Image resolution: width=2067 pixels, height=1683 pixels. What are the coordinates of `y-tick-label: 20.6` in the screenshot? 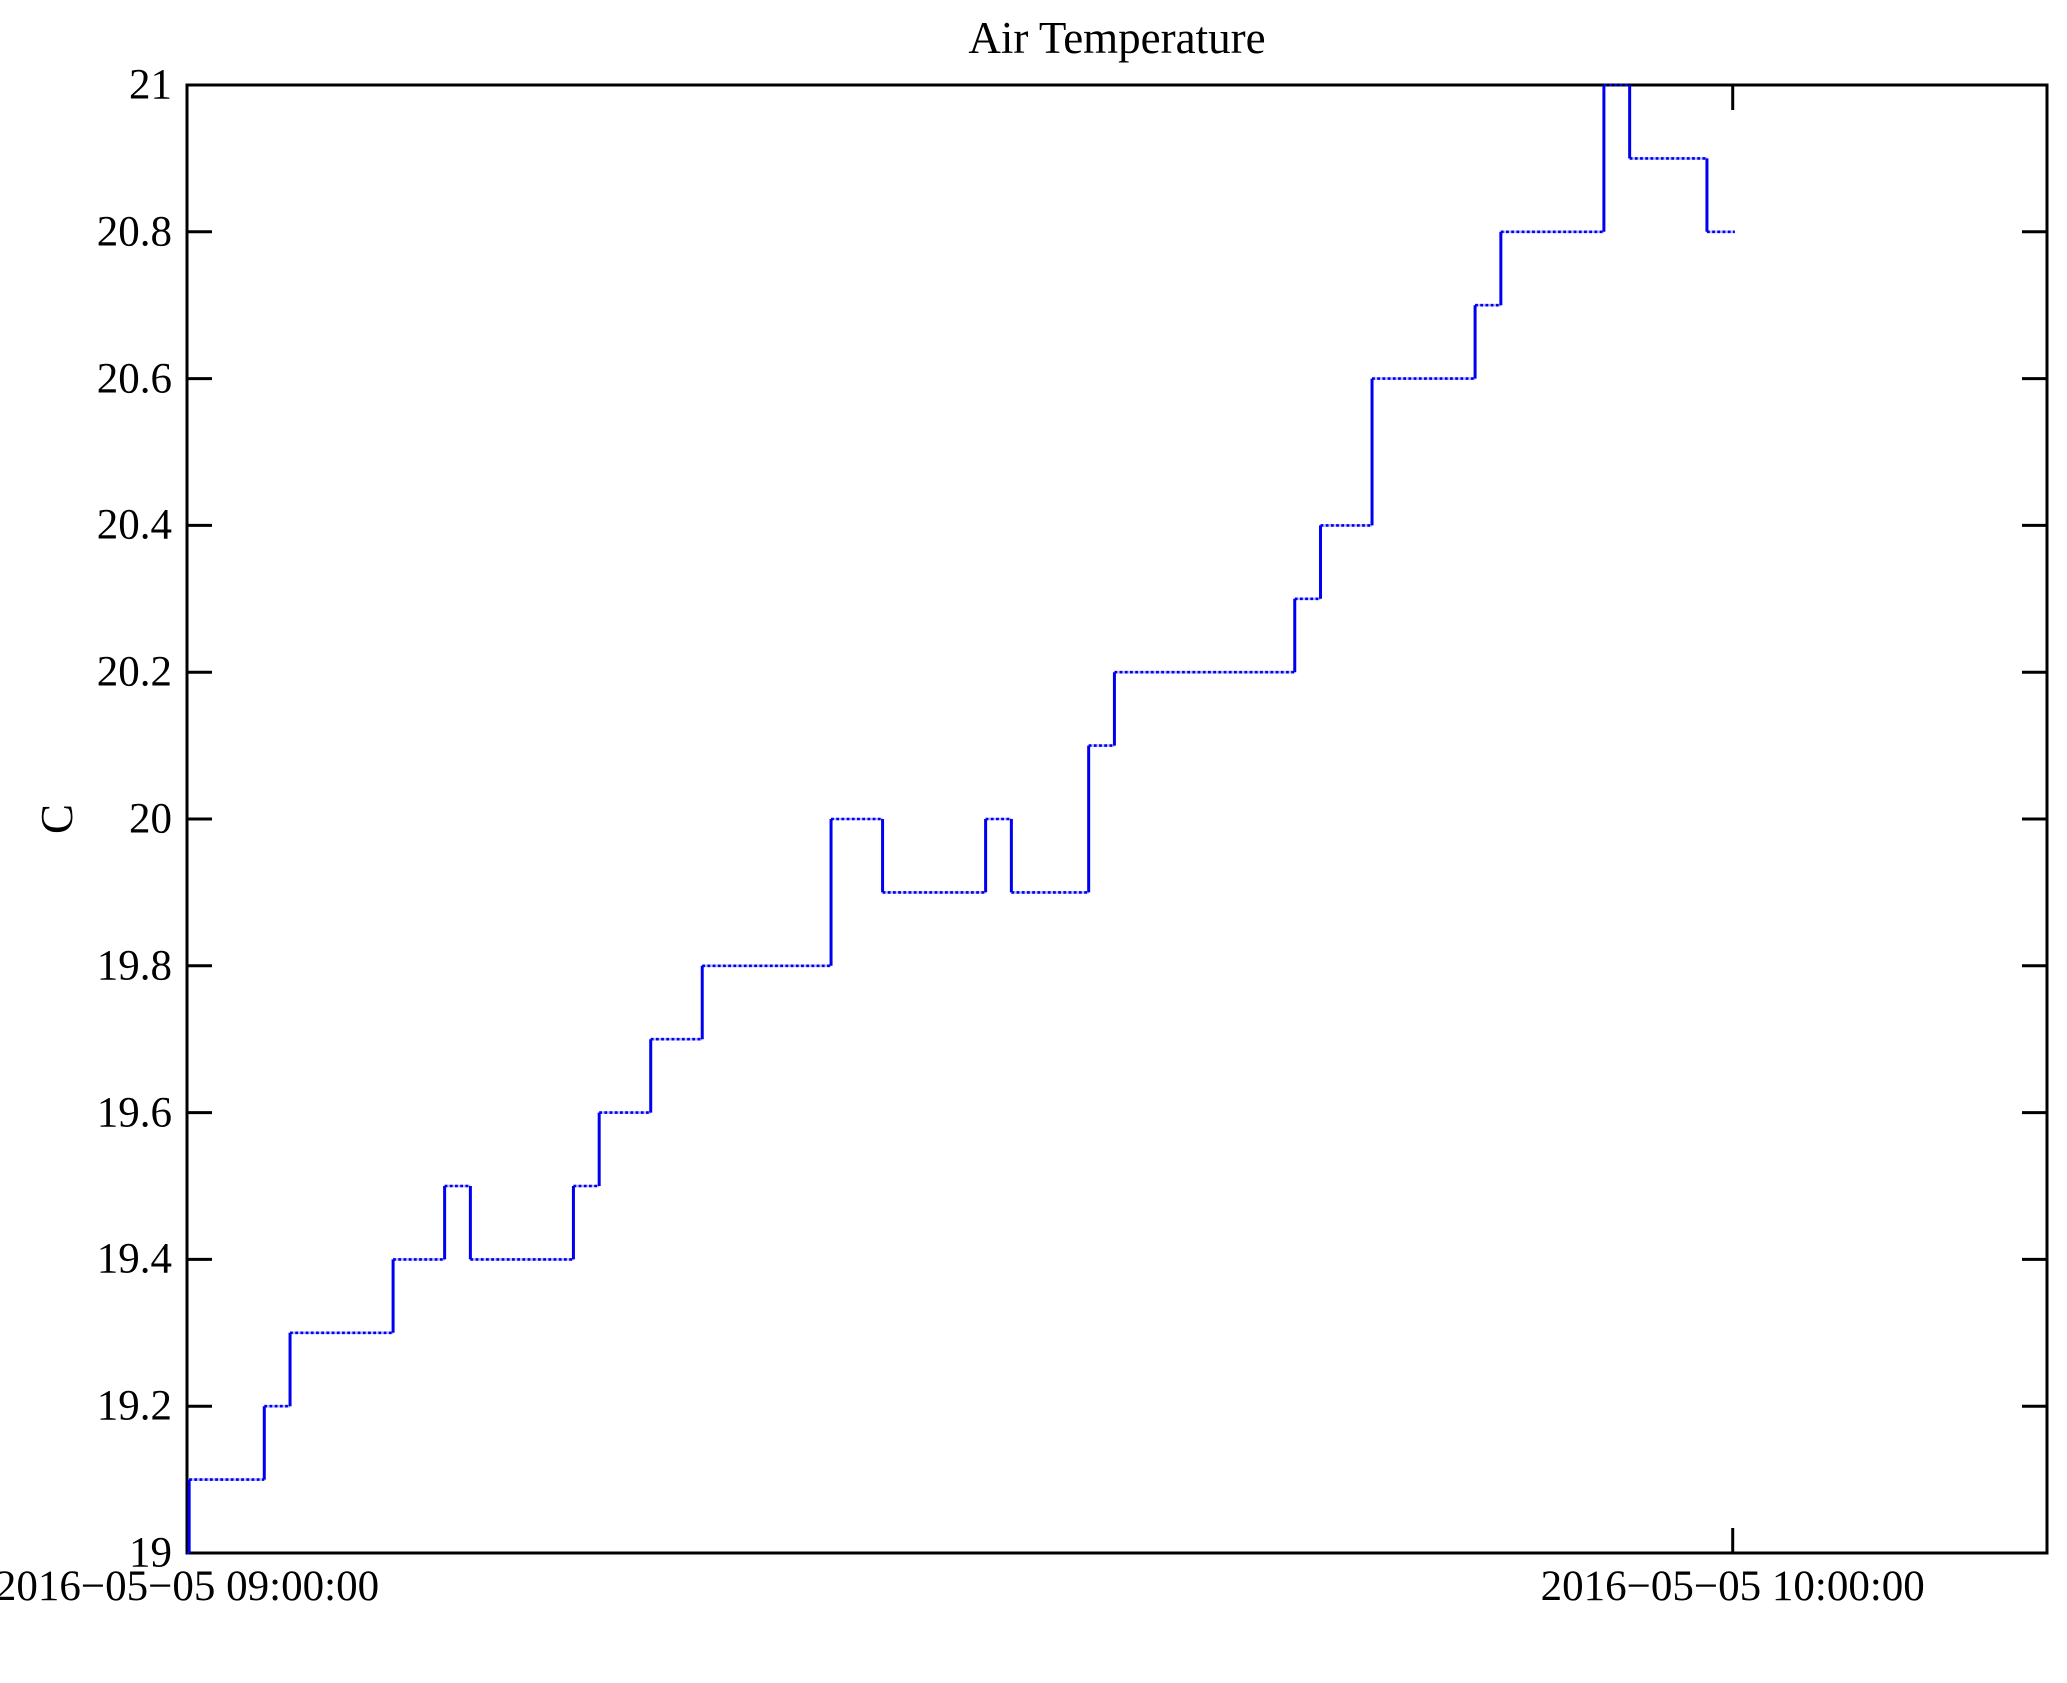 It's located at (134, 379).